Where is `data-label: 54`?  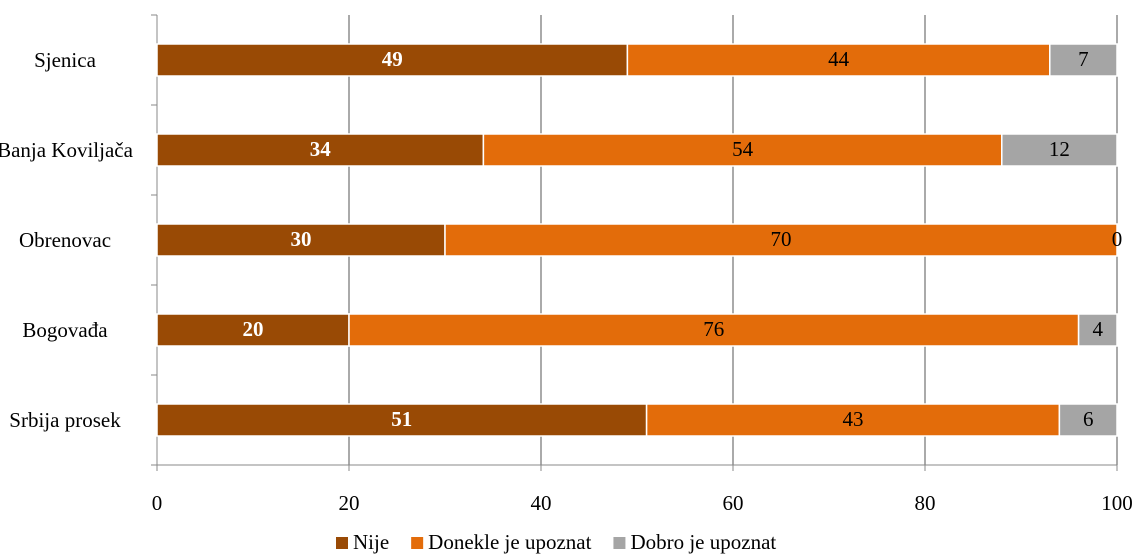
data-label: 54 is located at coordinates (743, 149).